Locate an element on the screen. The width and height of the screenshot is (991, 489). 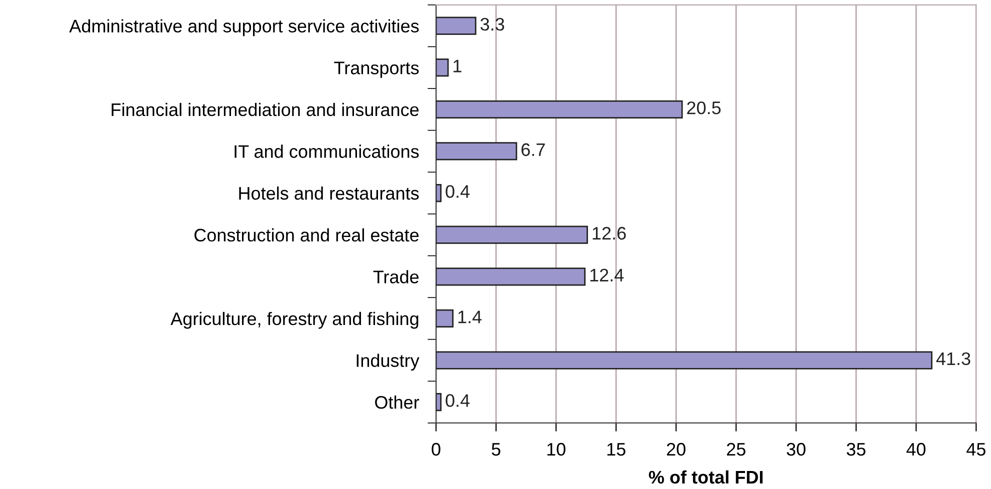
y-tick-label: IT and communications is located at coordinates (326, 151).